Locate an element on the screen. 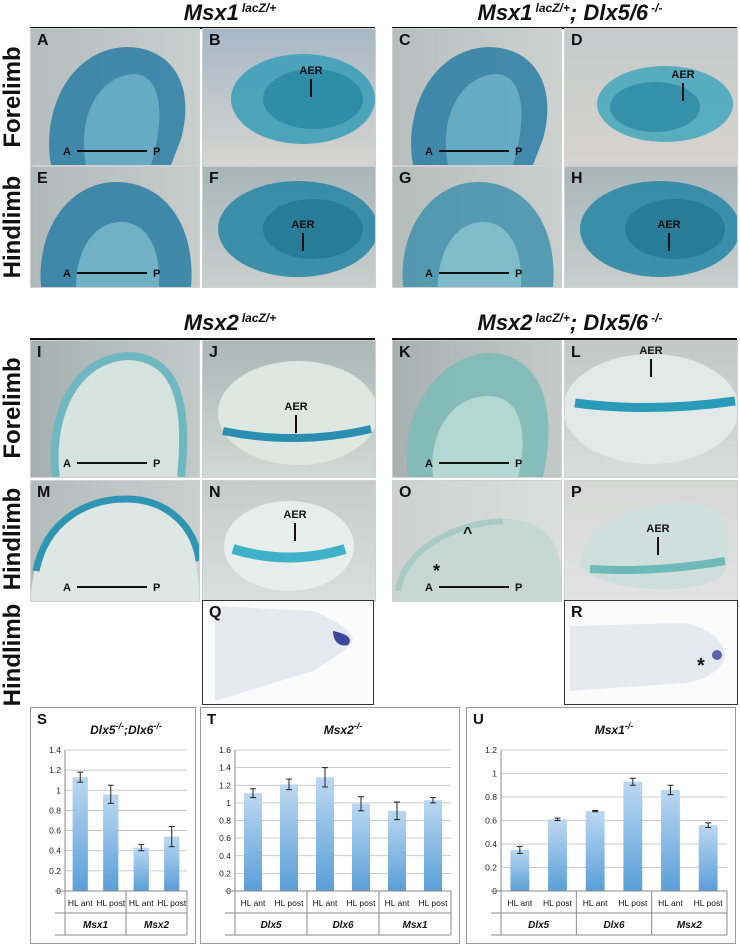  panel-c-forelimb-dorsal: C A P is located at coordinates (477, 97).